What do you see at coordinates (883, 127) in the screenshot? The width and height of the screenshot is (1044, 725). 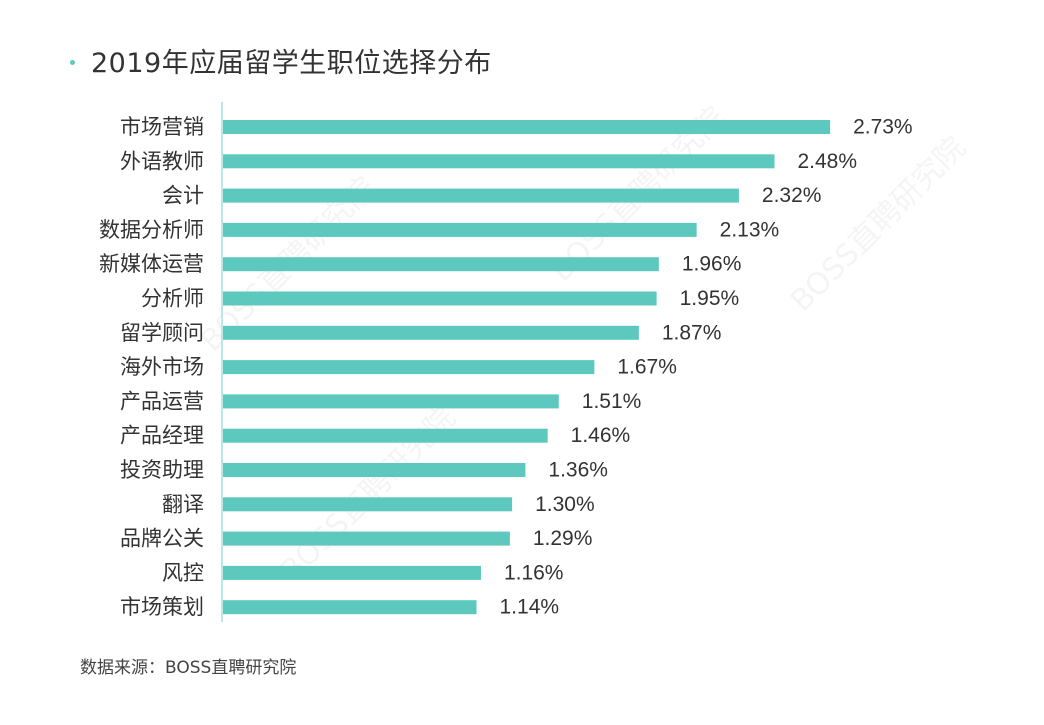 I see `data-label: 2.73%` at bounding box center [883, 127].